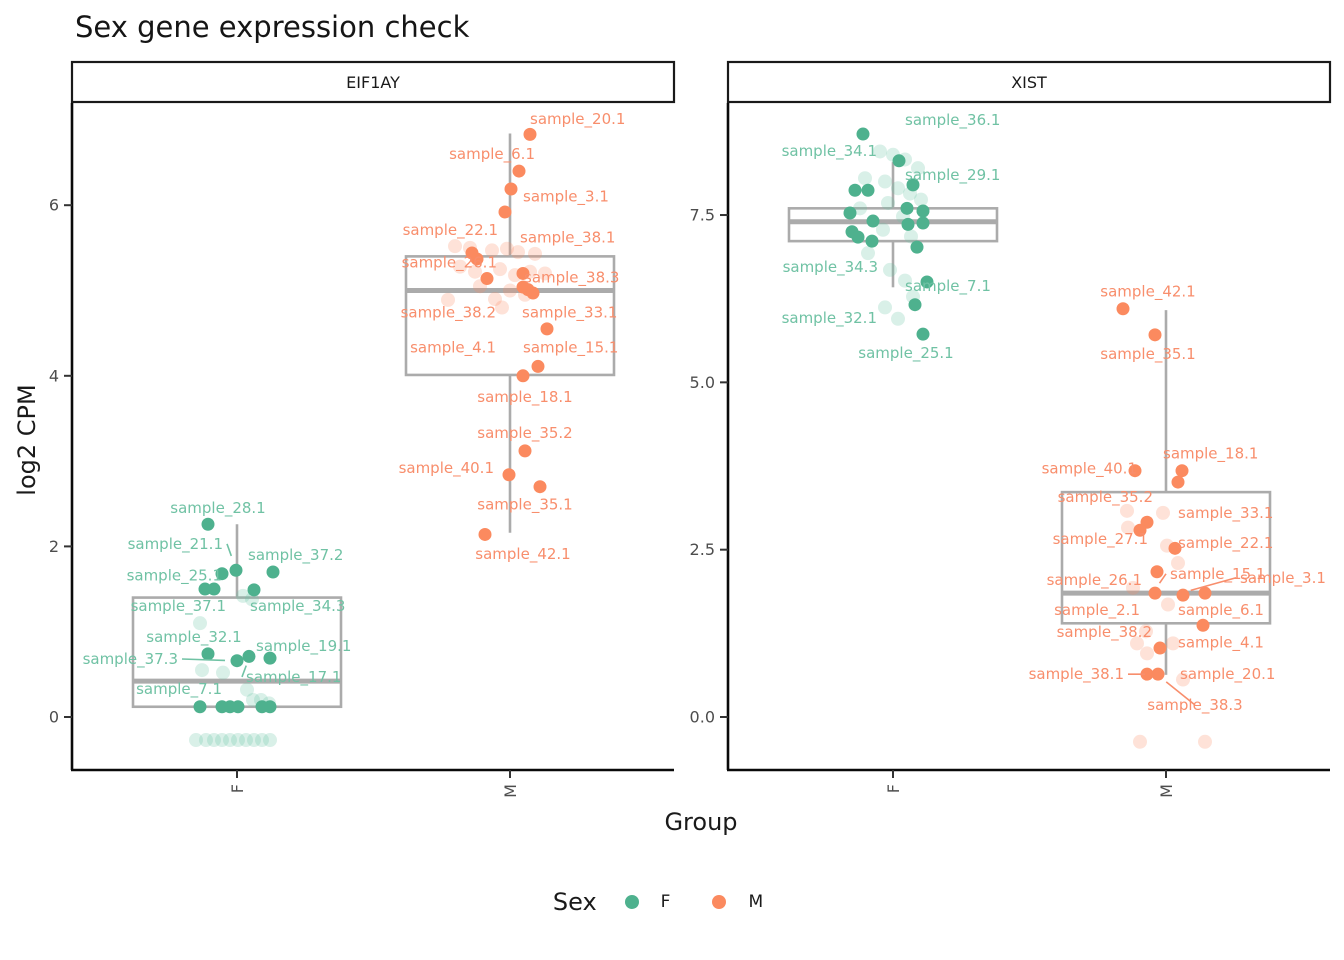 The height and width of the screenshot is (960, 1344). Describe the element at coordinates (522, 554) in the screenshot. I see `point-label: sample_42.1` at that location.